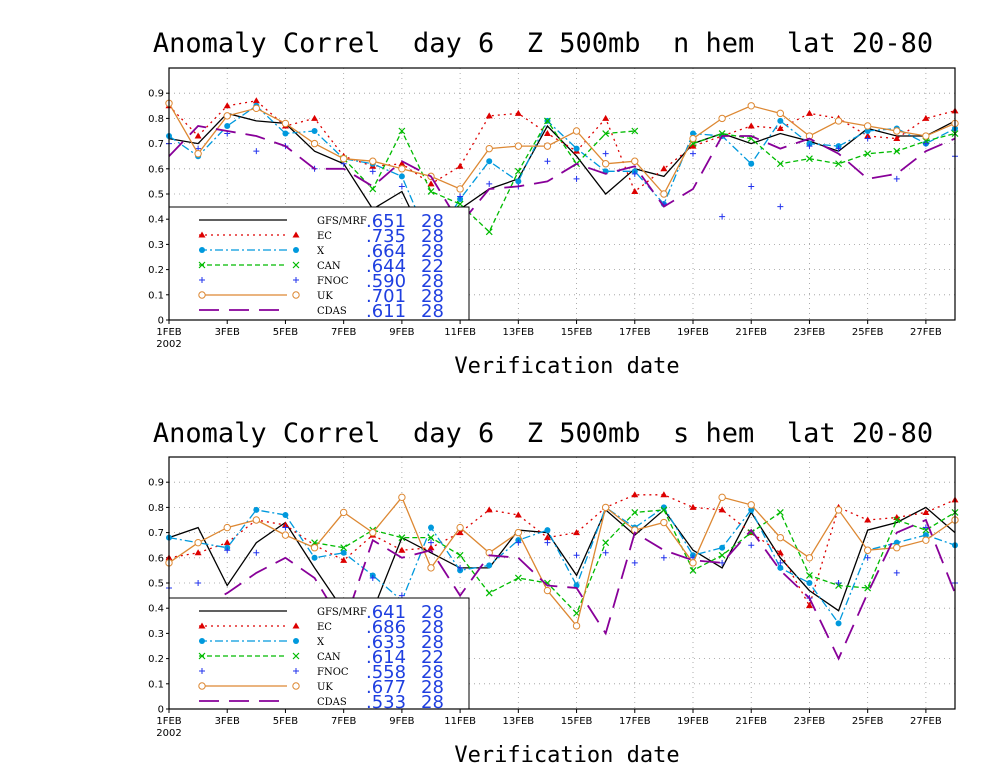 The image size is (1000, 777). I want to click on legend-count-1-2: 28, so click(432, 642).